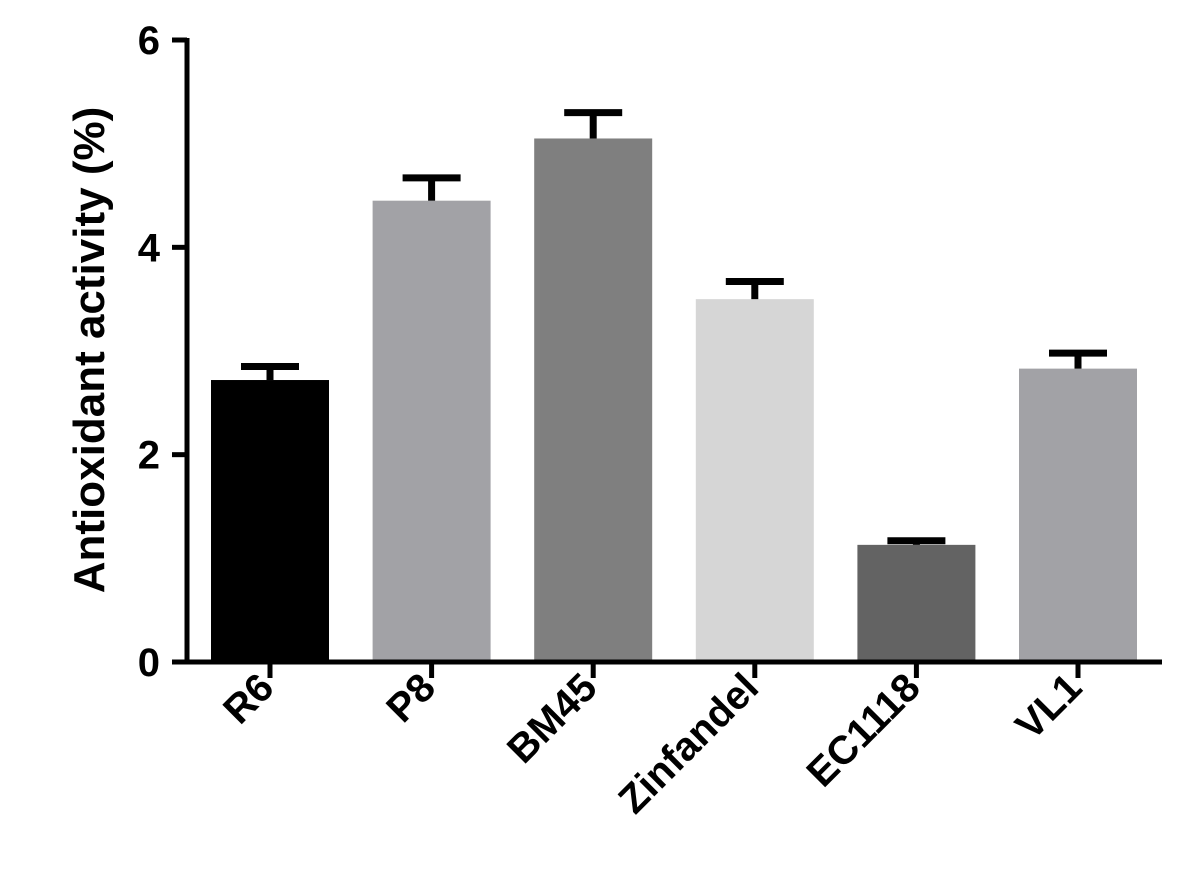  What do you see at coordinates (688, 743) in the screenshot?
I see `x-category-label: Zinfandel` at bounding box center [688, 743].